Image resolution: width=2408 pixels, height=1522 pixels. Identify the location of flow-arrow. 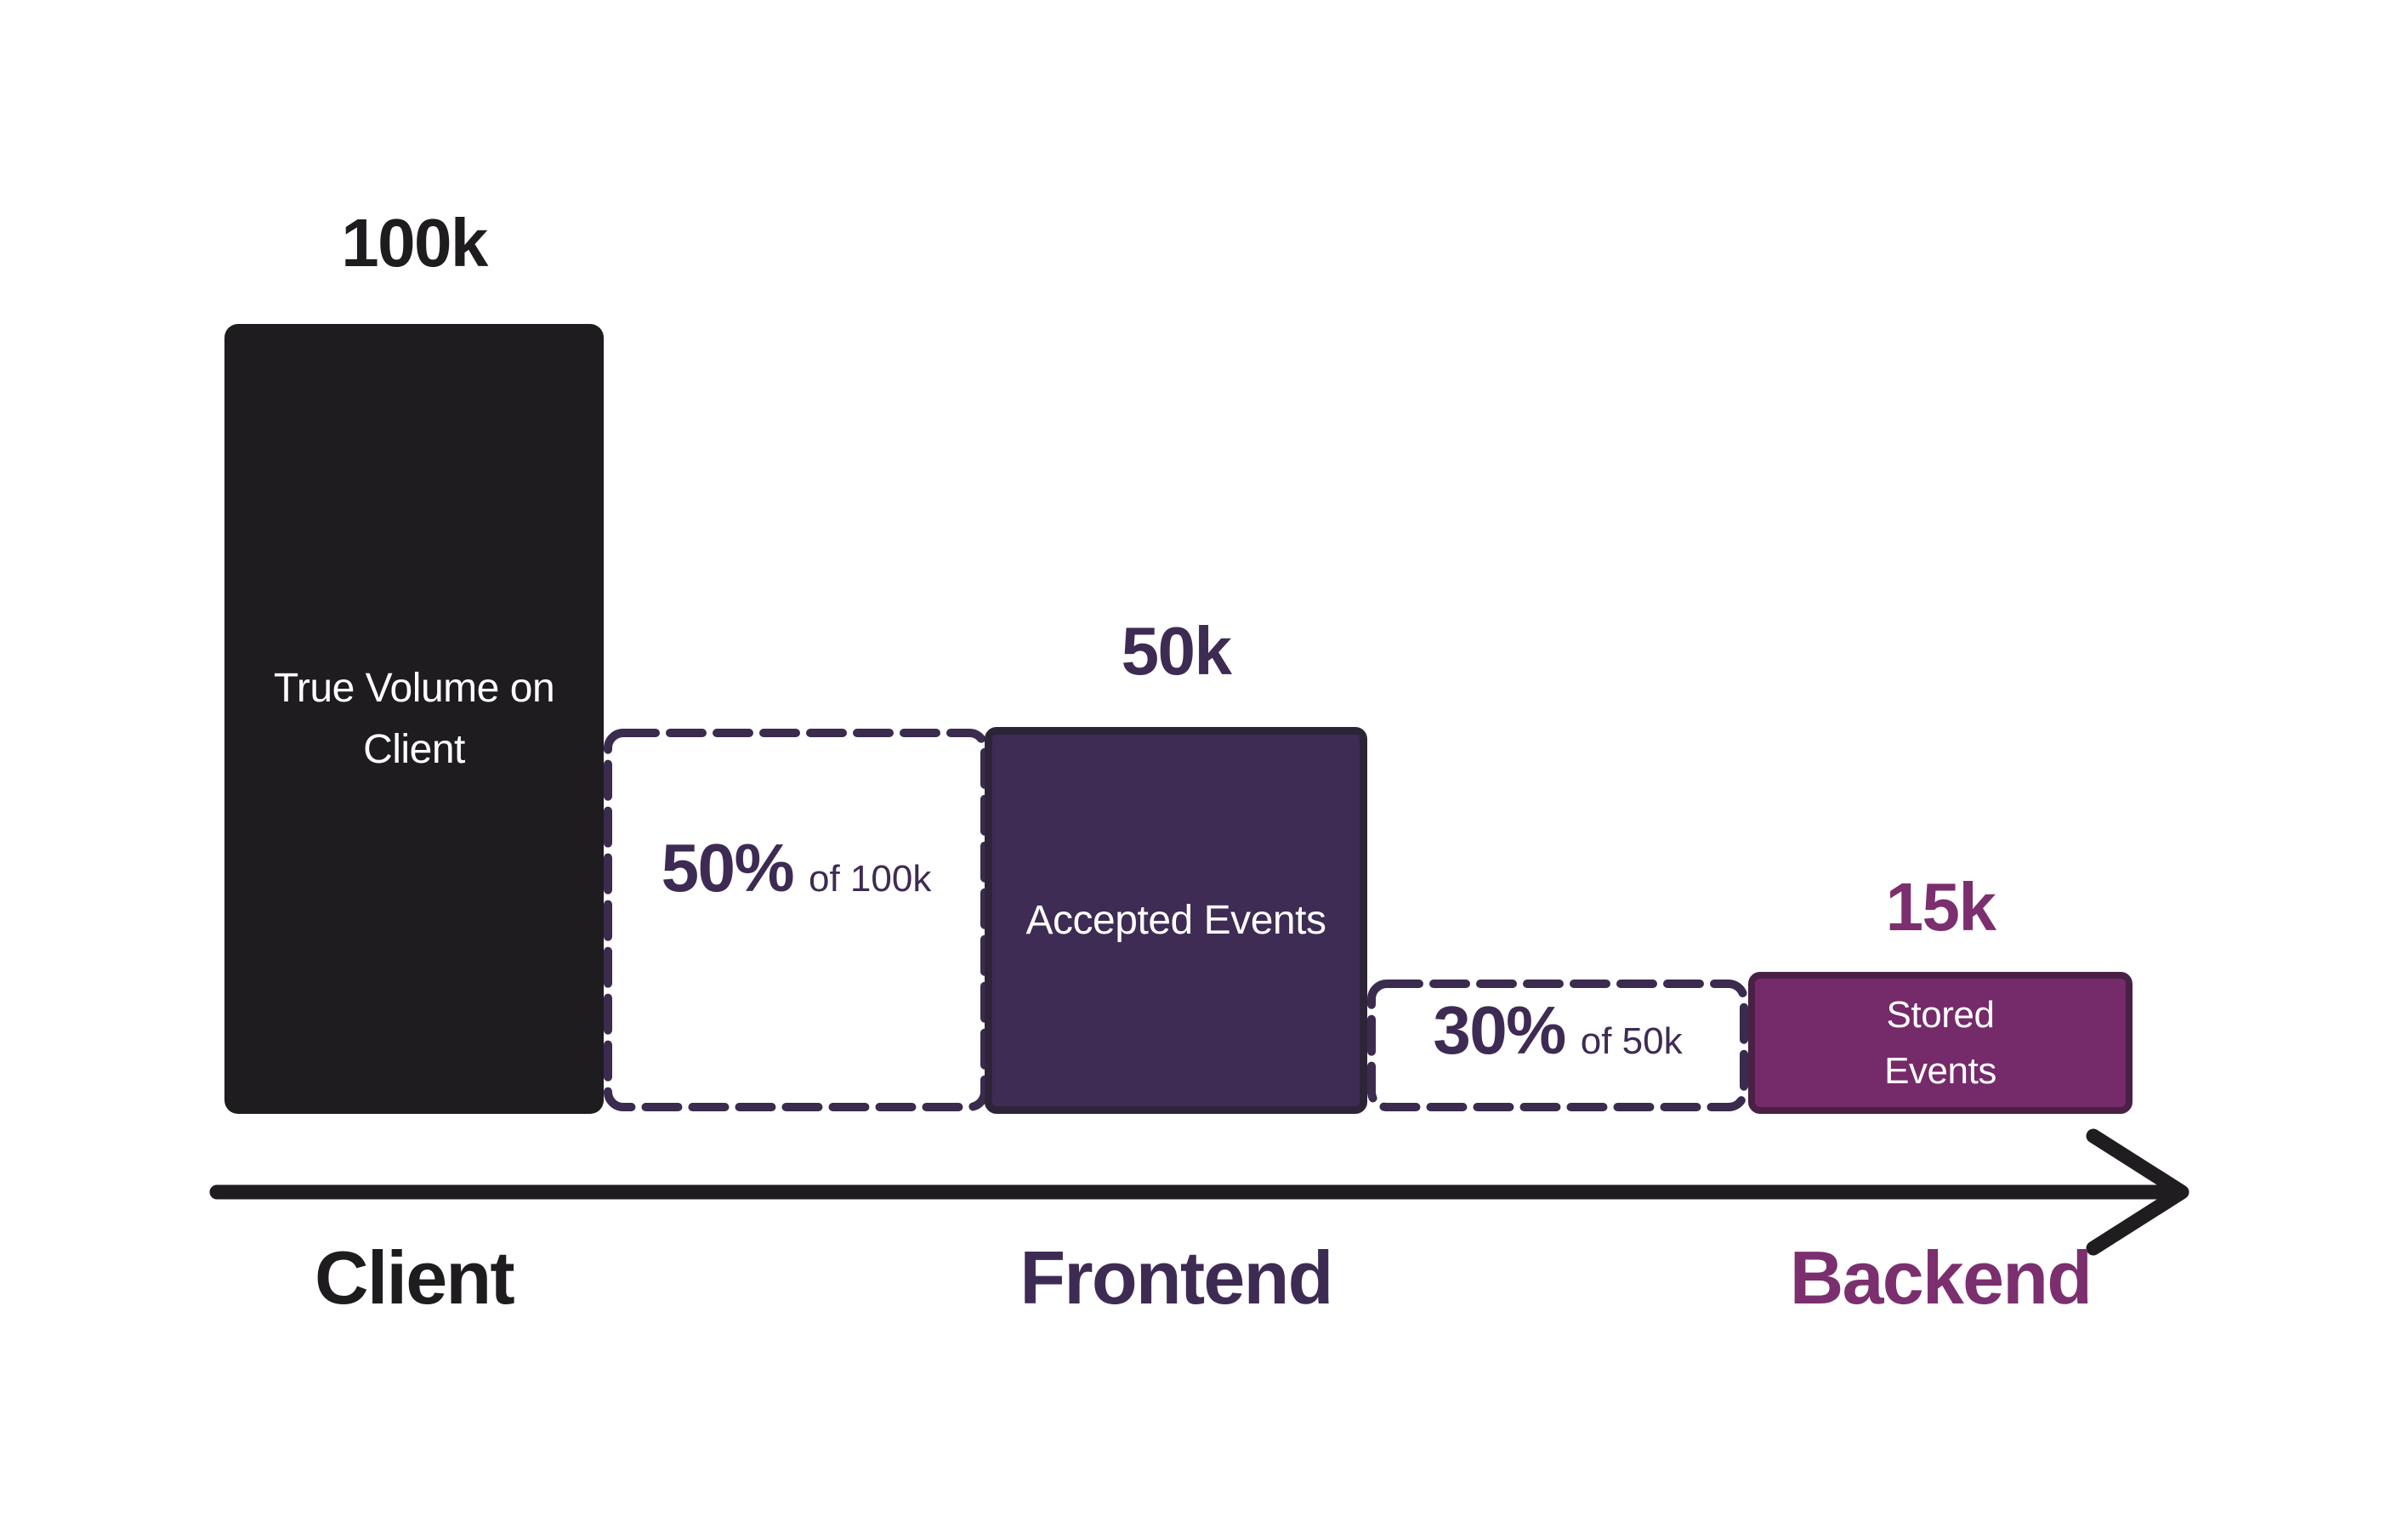
(1199, 1192).